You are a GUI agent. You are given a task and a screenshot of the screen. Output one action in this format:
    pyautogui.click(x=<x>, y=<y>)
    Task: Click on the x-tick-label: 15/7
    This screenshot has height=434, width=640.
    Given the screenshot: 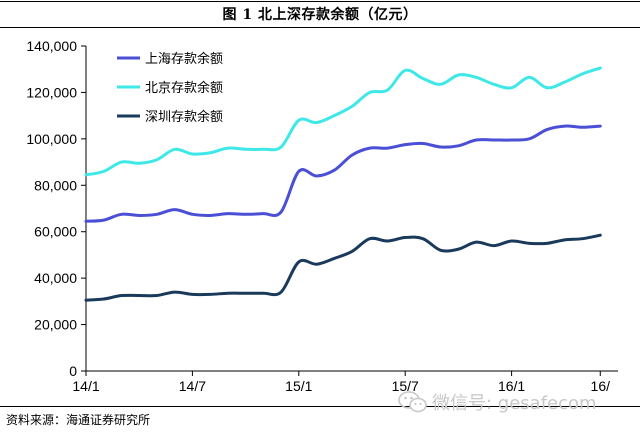 What is the action you would take?
    pyautogui.click(x=405, y=386)
    